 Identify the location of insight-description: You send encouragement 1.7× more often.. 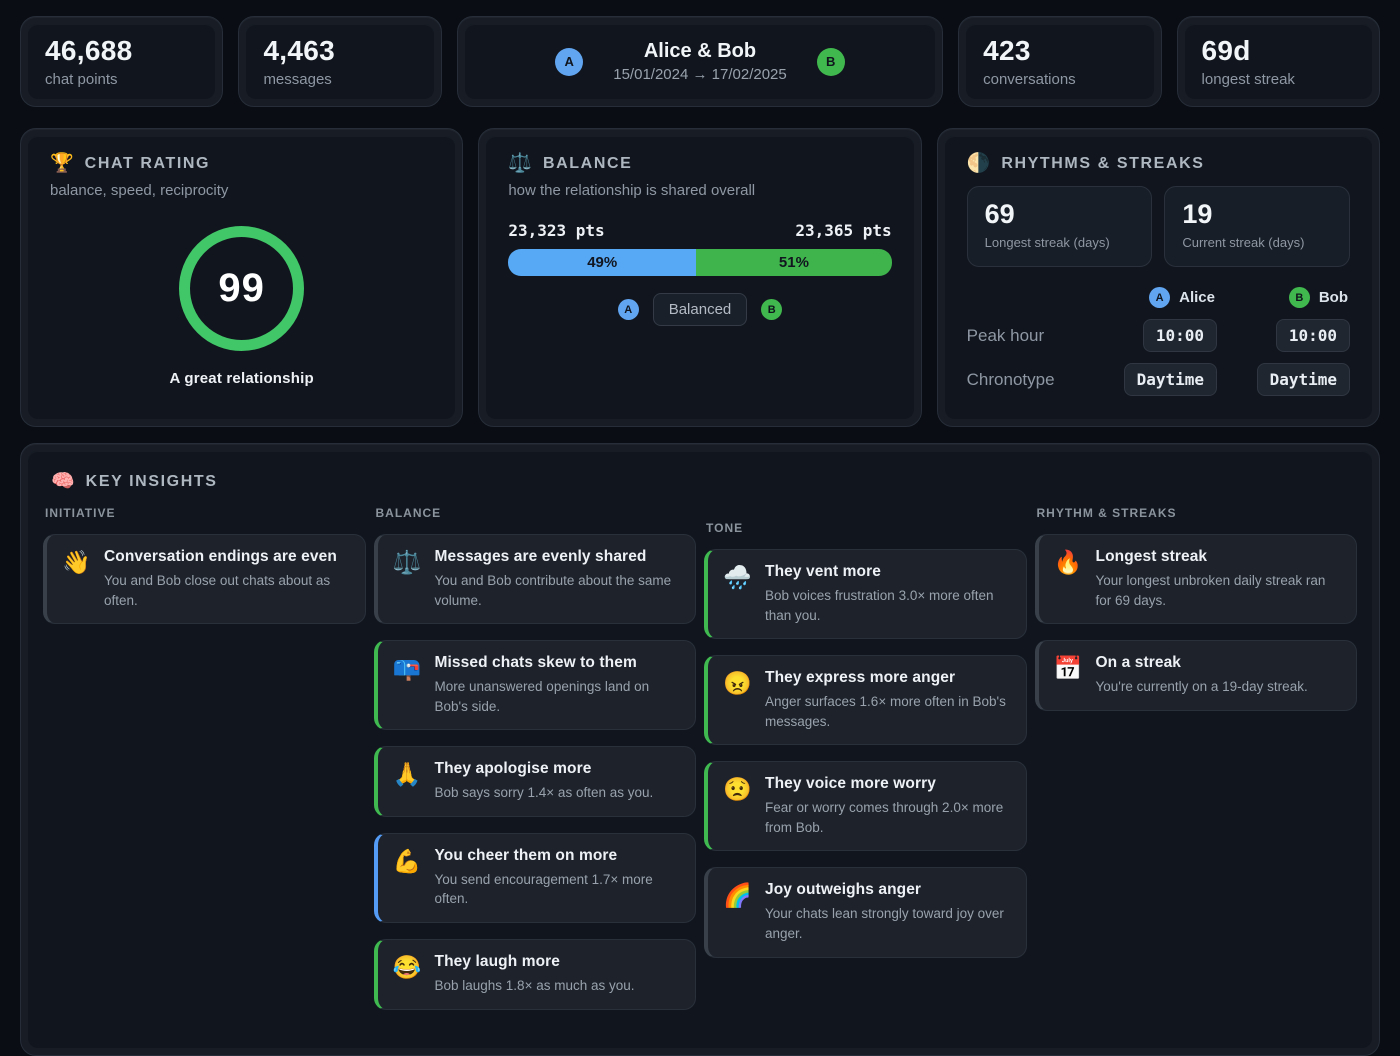
(543, 889).